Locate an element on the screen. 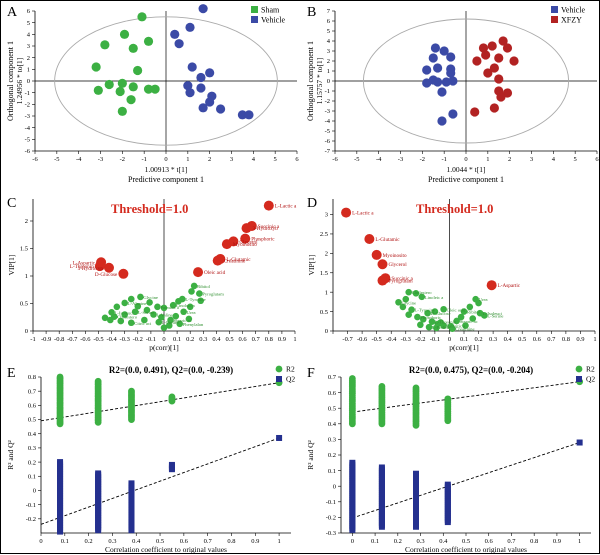 The width and height of the screenshot is (600, 555). x-tick-label: 0.4 is located at coordinates (136, 541).